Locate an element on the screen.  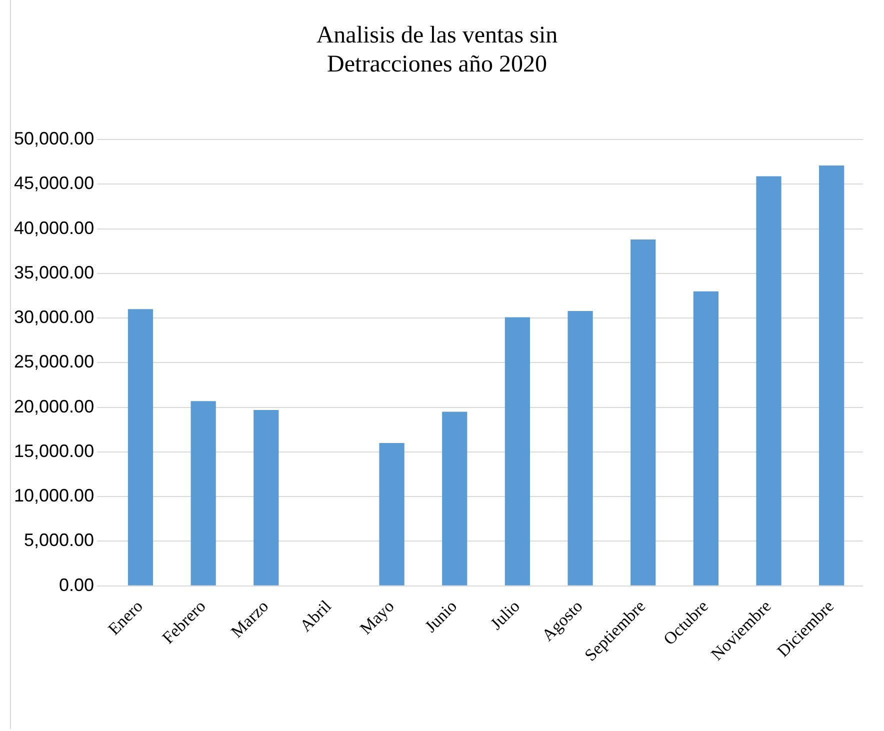
y-tick-label: 0.00 is located at coordinates (76, 584).